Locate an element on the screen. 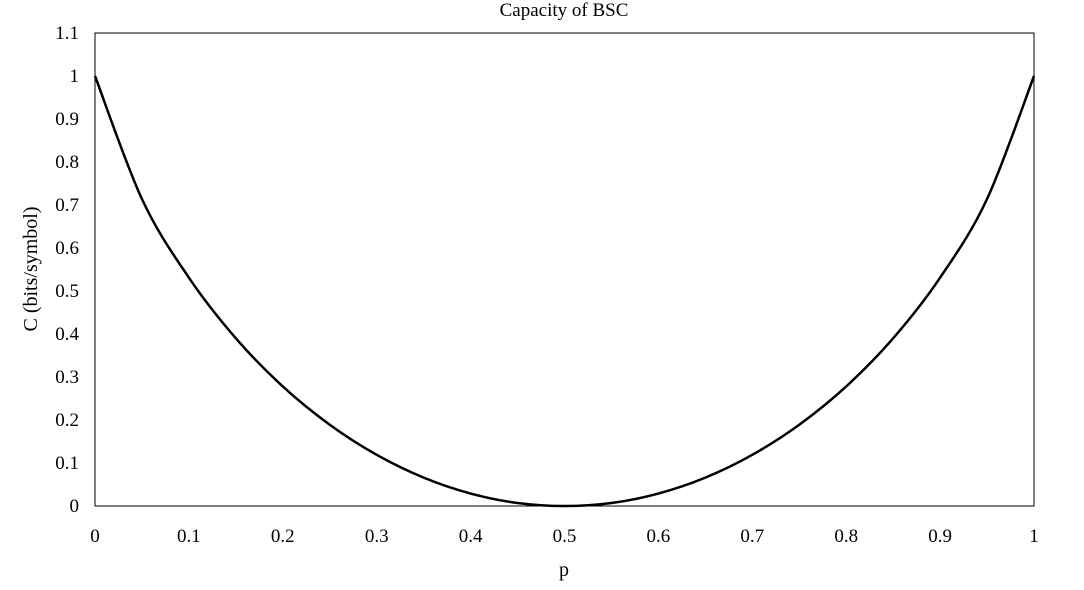 This screenshot has height=590, width=1084. x-tick-label: 0.1 is located at coordinates (189, 536).